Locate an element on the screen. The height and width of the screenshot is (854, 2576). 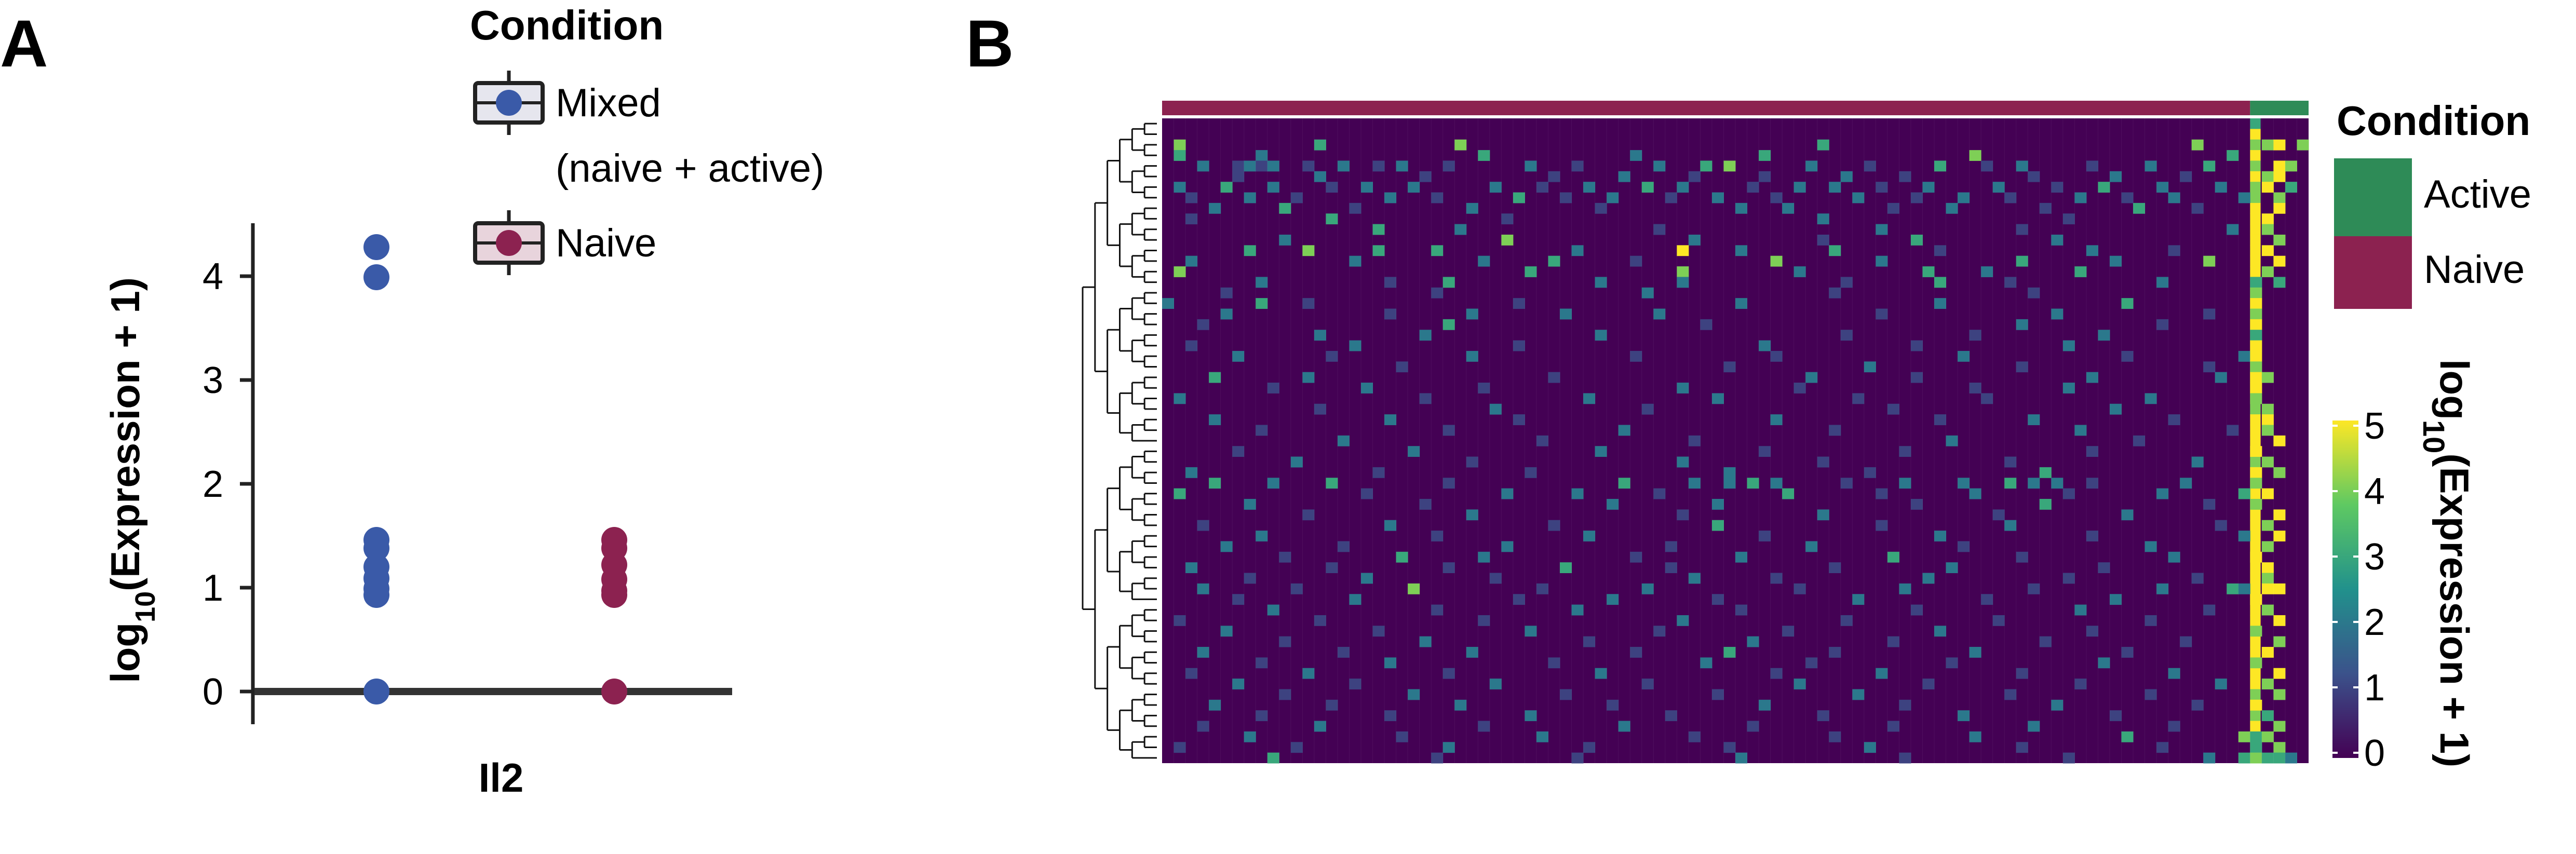
condition-annotation-bar is located at coordinates (1735, 108).